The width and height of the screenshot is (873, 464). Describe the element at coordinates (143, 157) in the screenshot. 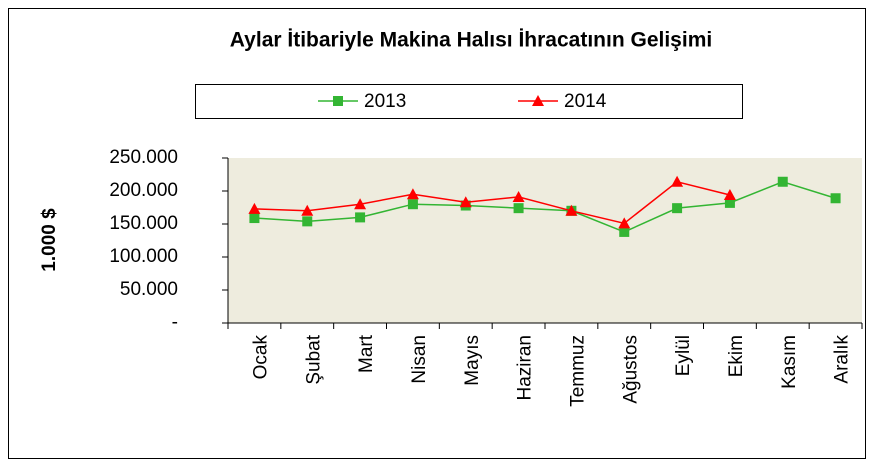

I see `y-tick-label: 250.000` at that location.